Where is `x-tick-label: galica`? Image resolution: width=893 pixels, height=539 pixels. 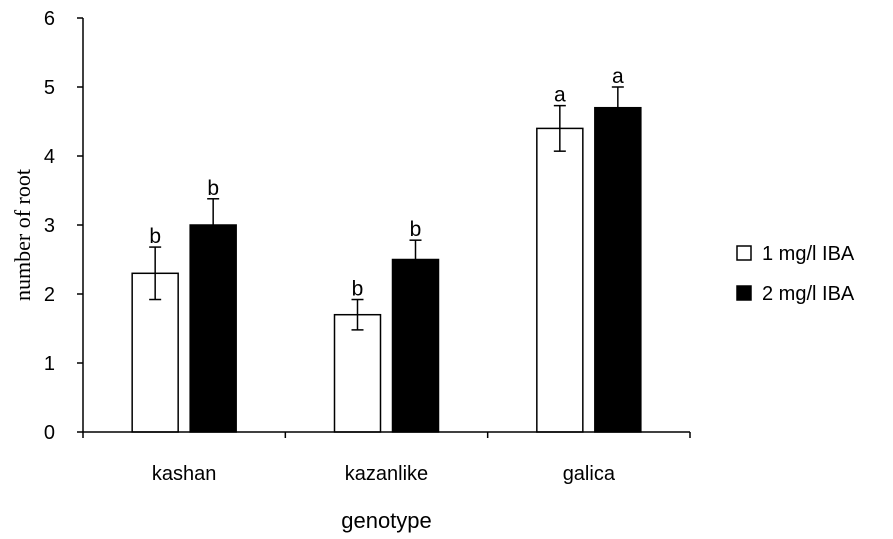
x-tick-label: galica is located at coordinates (589, 474).